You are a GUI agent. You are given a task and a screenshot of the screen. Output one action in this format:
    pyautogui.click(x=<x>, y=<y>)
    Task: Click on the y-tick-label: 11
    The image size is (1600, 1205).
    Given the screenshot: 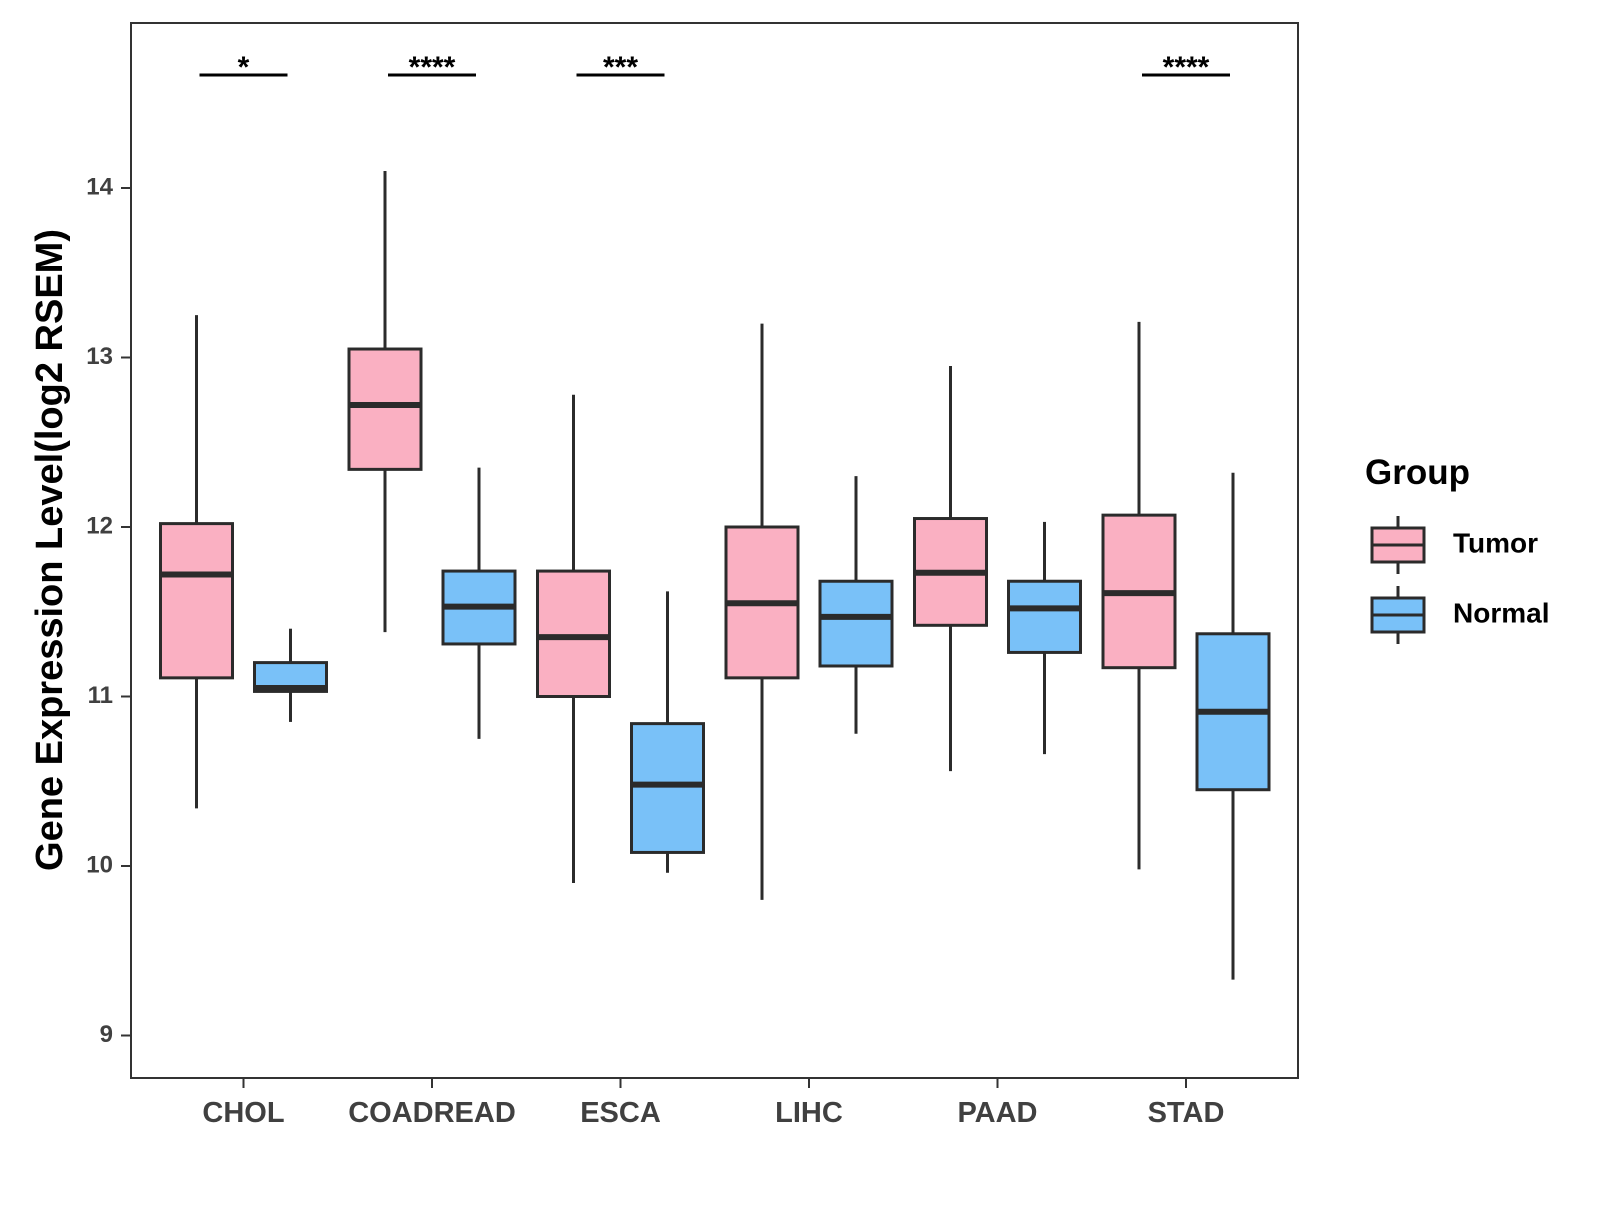 What is the action you would take?
    pyautogui.click(x=100, y=695)
    